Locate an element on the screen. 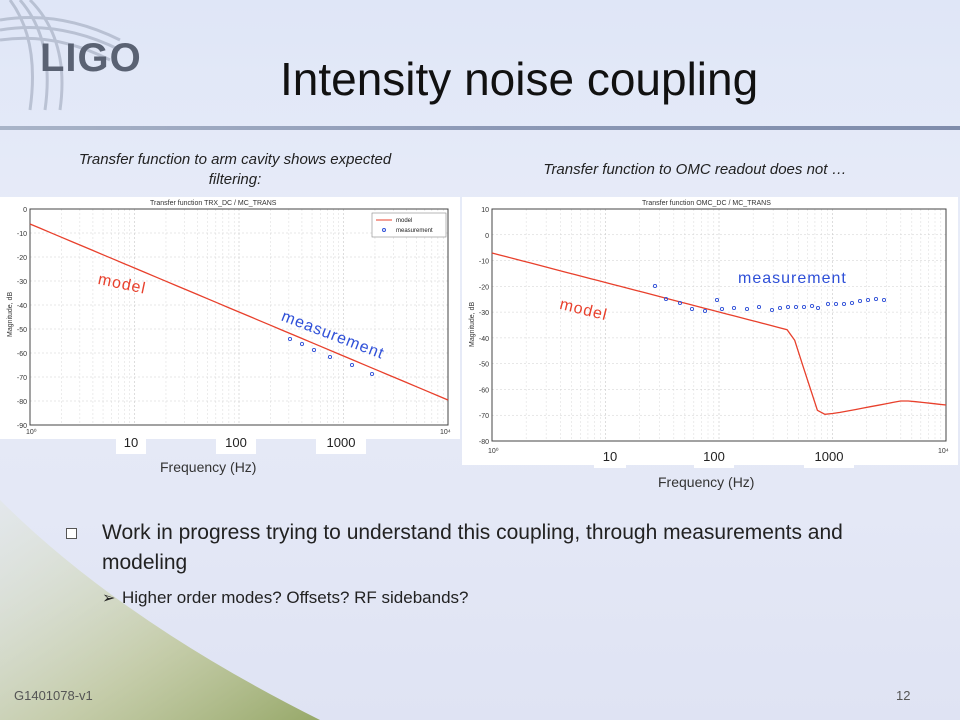  right-plot-title: Transfer function OMC_DC / MC_TRANS is located at coordinates (706, 203).